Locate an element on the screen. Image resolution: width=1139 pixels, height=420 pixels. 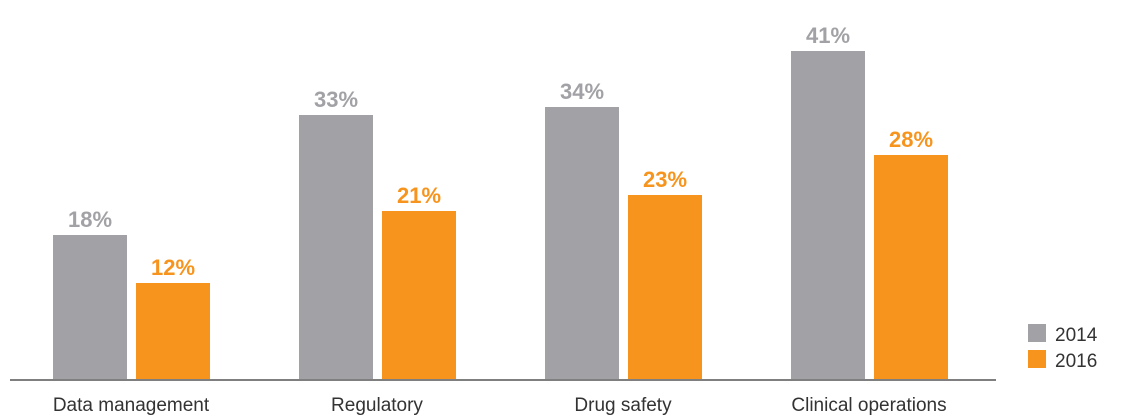
value-label-regulatory-2016: 21% is located at coordinates (419, 195).